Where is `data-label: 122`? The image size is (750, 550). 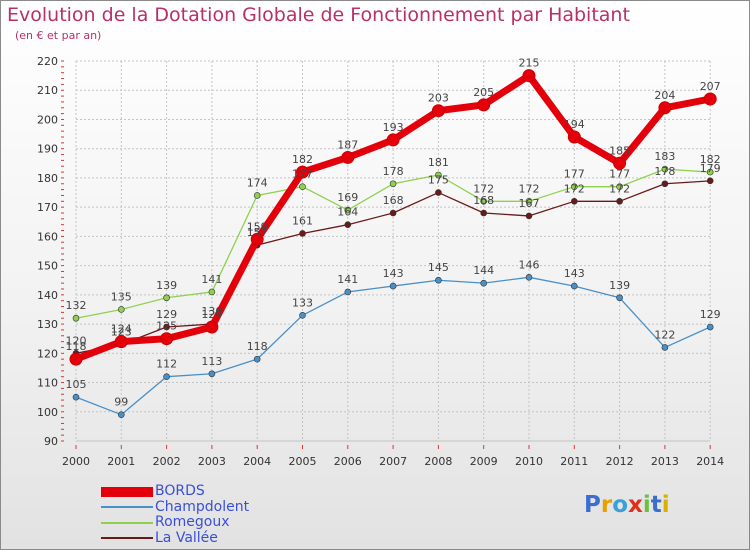
data-label: 122 is located at coordinates (664, 334).